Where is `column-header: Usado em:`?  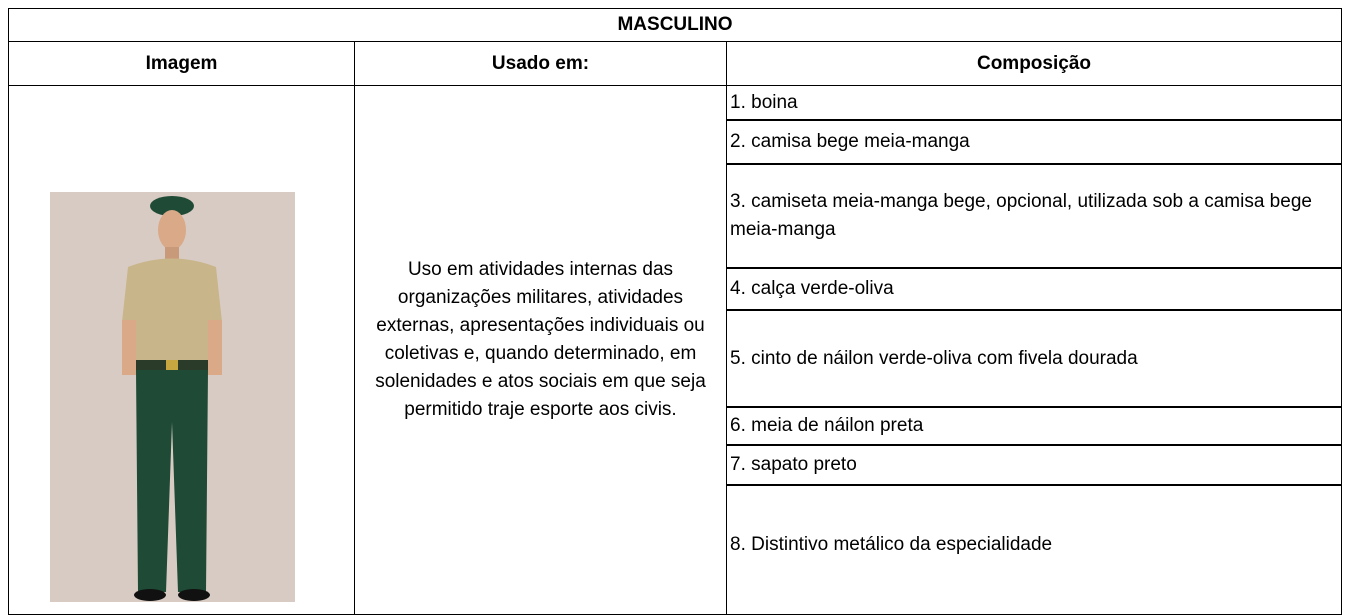
column-header: Usado em: is located at coordinates (540, 63).